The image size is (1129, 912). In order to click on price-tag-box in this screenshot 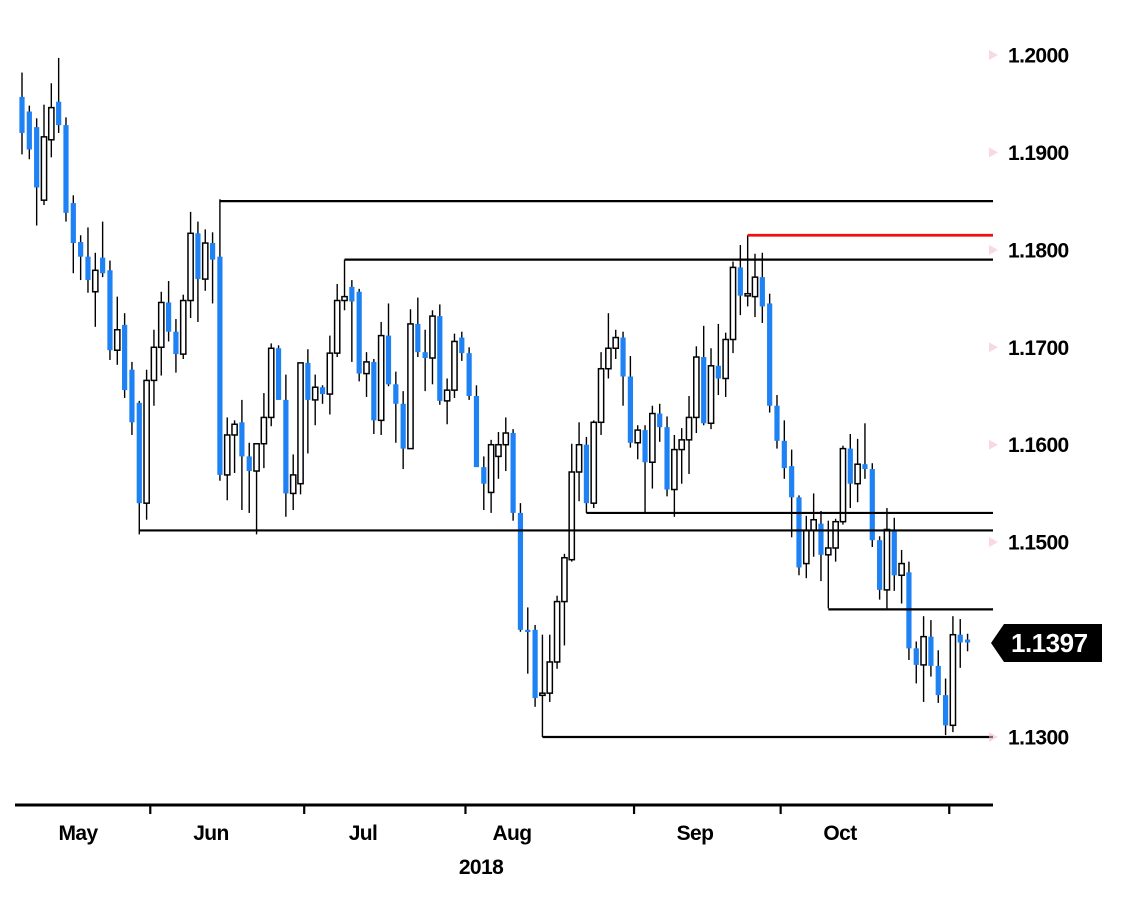, I will do `click(1053, 643)`.